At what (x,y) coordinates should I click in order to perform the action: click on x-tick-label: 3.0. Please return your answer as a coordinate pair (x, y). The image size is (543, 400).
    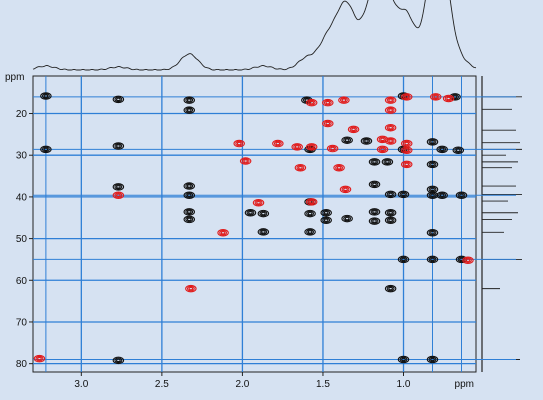
    Looking at the image, I should click on (81, 384).